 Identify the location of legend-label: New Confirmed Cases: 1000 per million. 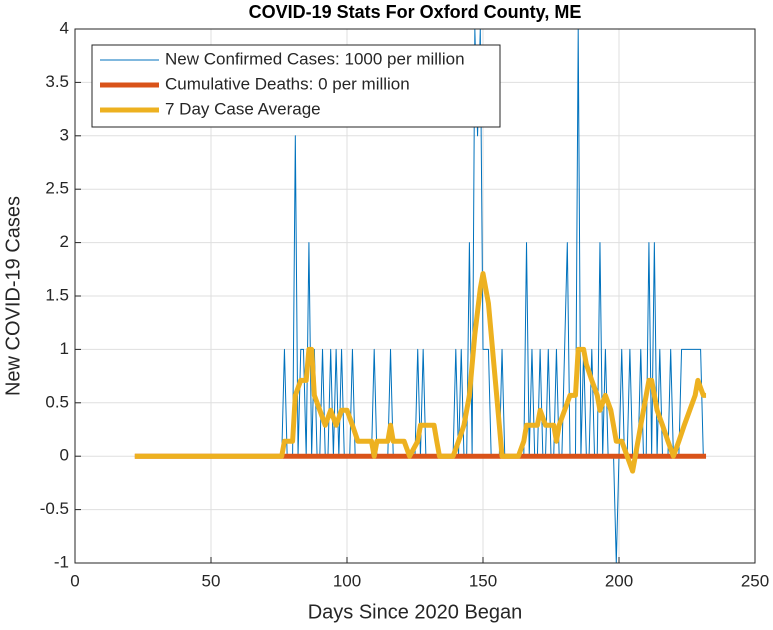
(315, 58).